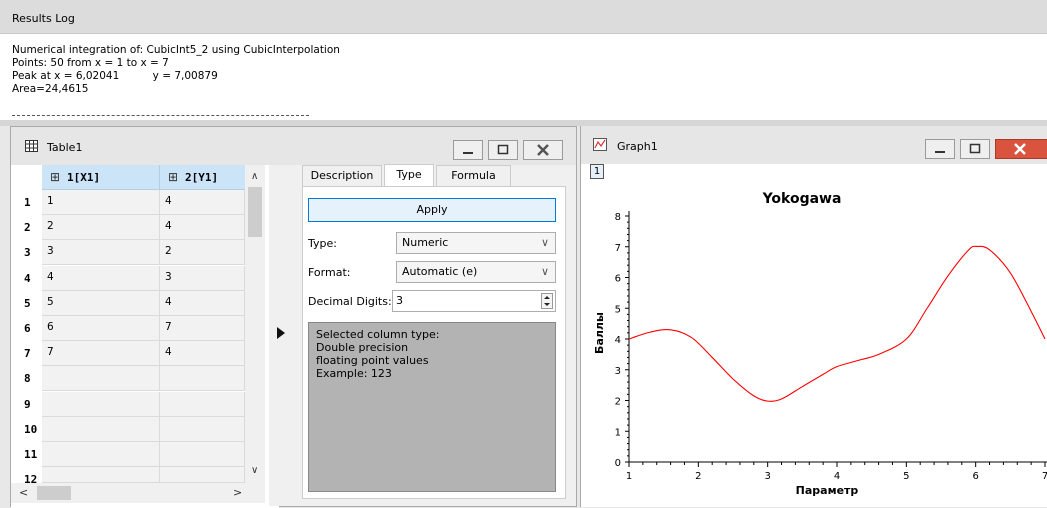 The height and width of the screenshot is (508, 1047). Describe the element at coordinates (354, 373) in the screenshot. I see `info-line: Example: 123` at that location.